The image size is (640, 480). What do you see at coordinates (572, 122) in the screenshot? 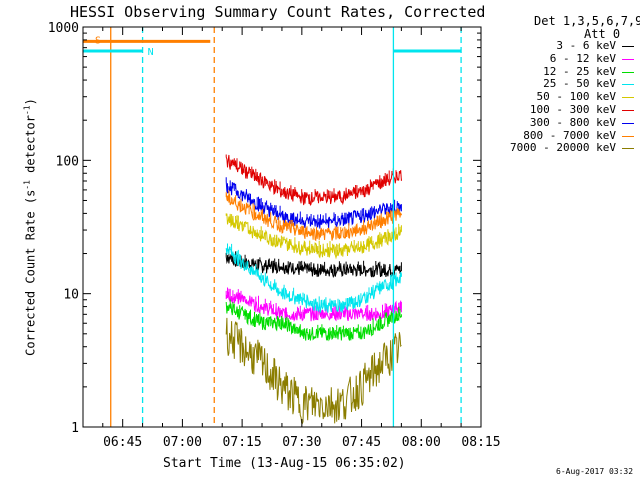
I see `legend-label: 300 - 800 keV` at bounding box center [572, 122].